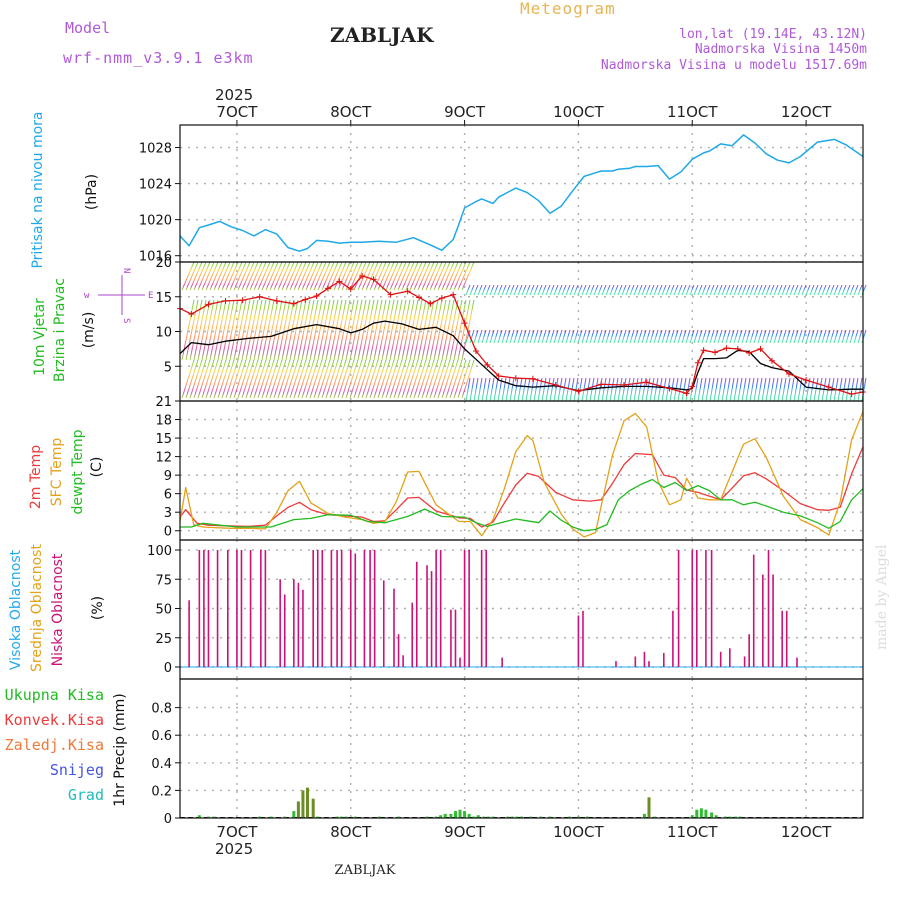 This screenshot has height=900, width=900. Describe the element at coordinates (54, 695) in the screenshot. I see `total-precip-label: Ukupna Kisa` at that location.